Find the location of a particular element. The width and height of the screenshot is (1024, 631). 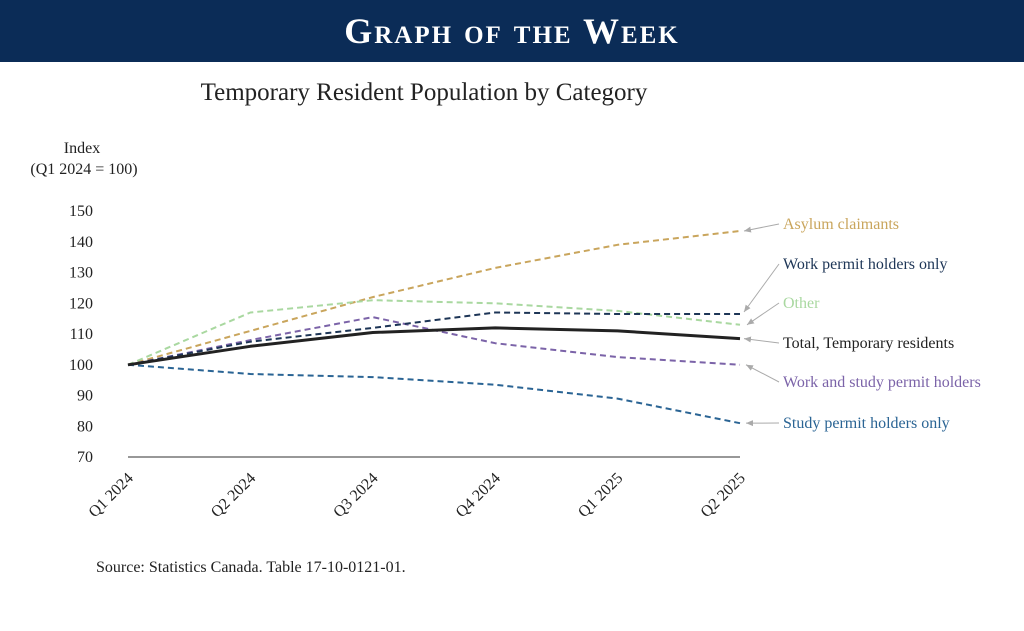

legend-label-total: Total, Temporary residents is located at coordinates (868, 343).